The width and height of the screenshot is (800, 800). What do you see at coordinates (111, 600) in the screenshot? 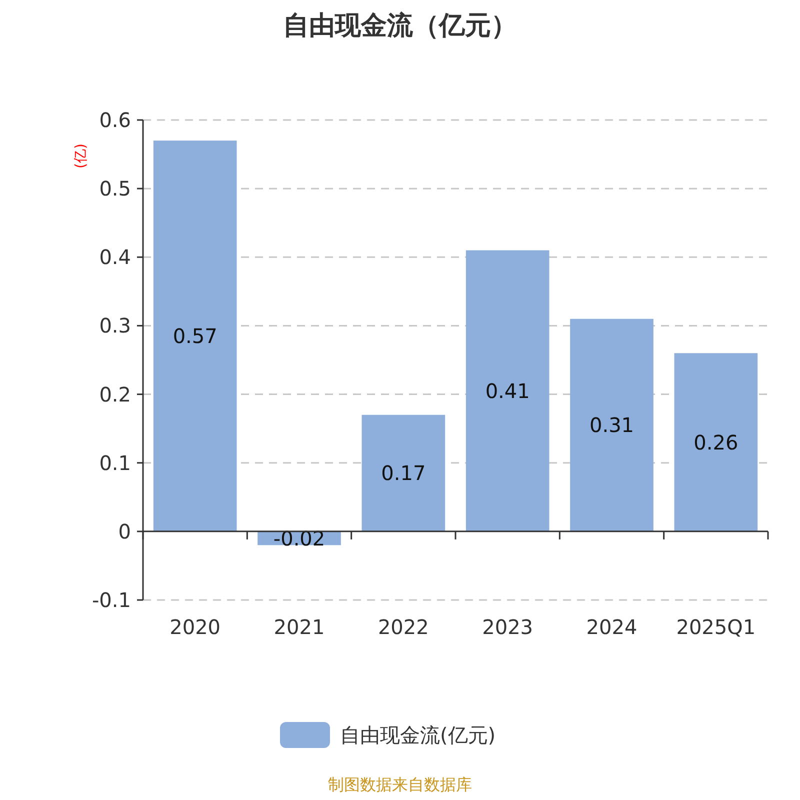
I see `y-tick-label: -0.1` at bounding box center [111, 600].